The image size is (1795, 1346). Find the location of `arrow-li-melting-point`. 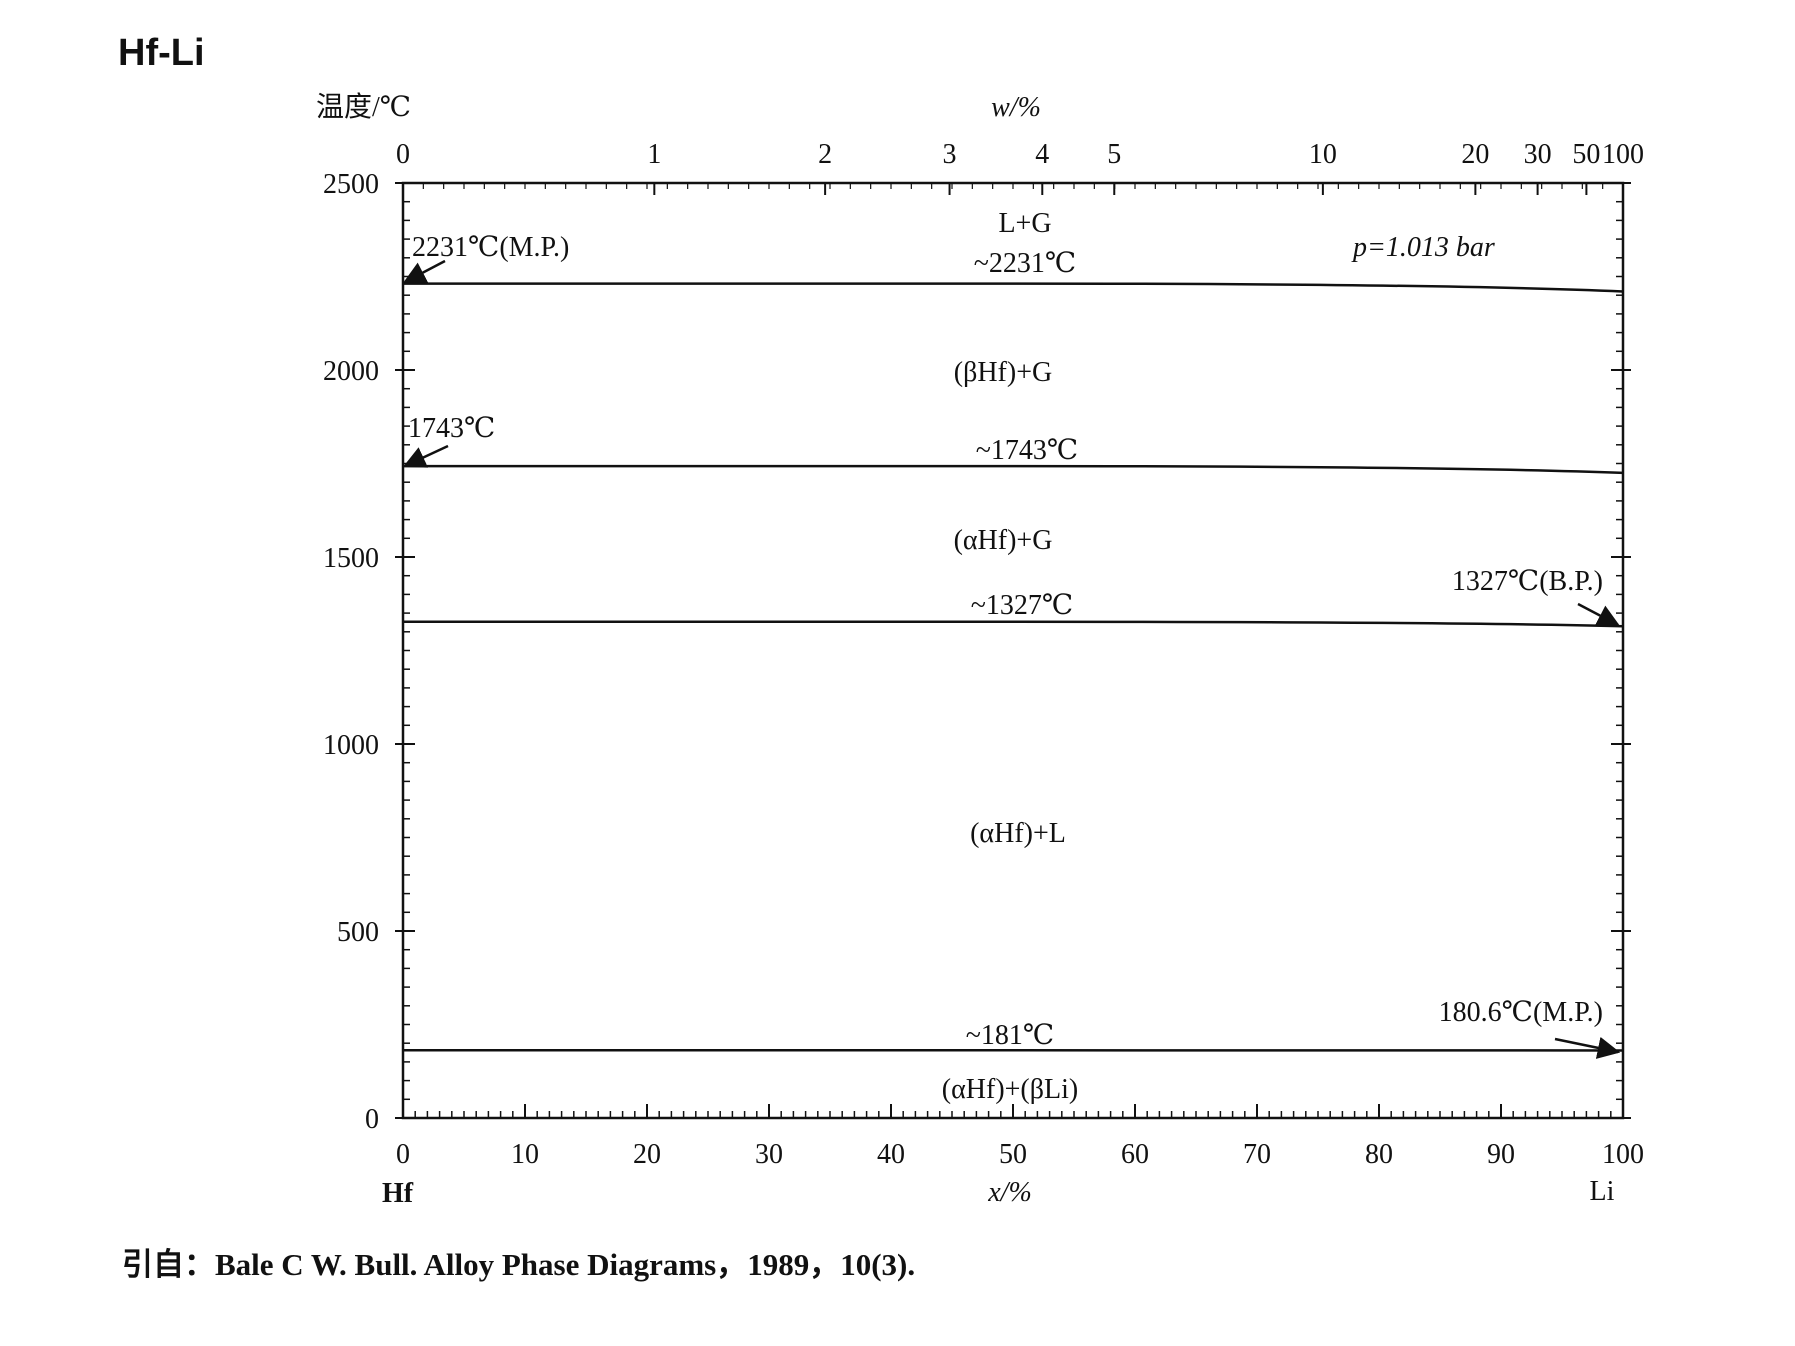

arrow-li-melting-point is located at coordinates (1587, 1047).